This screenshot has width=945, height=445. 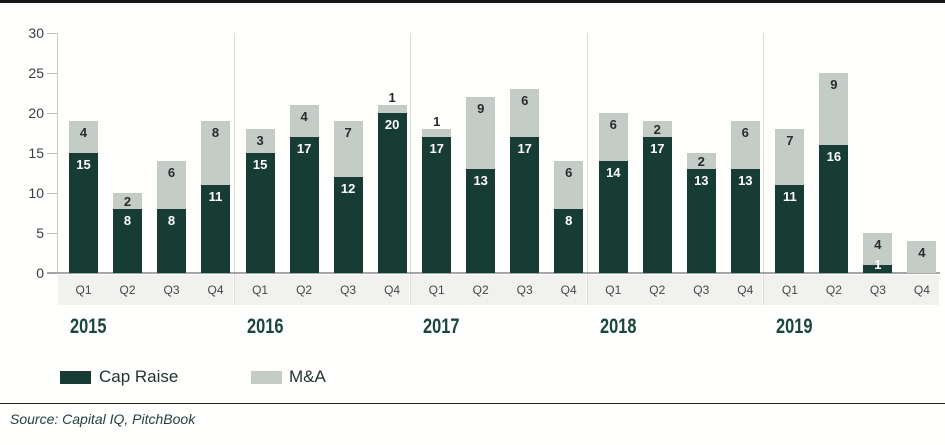 I want to click on y-axis-tick-label: 25, so click(x=36, y=73).